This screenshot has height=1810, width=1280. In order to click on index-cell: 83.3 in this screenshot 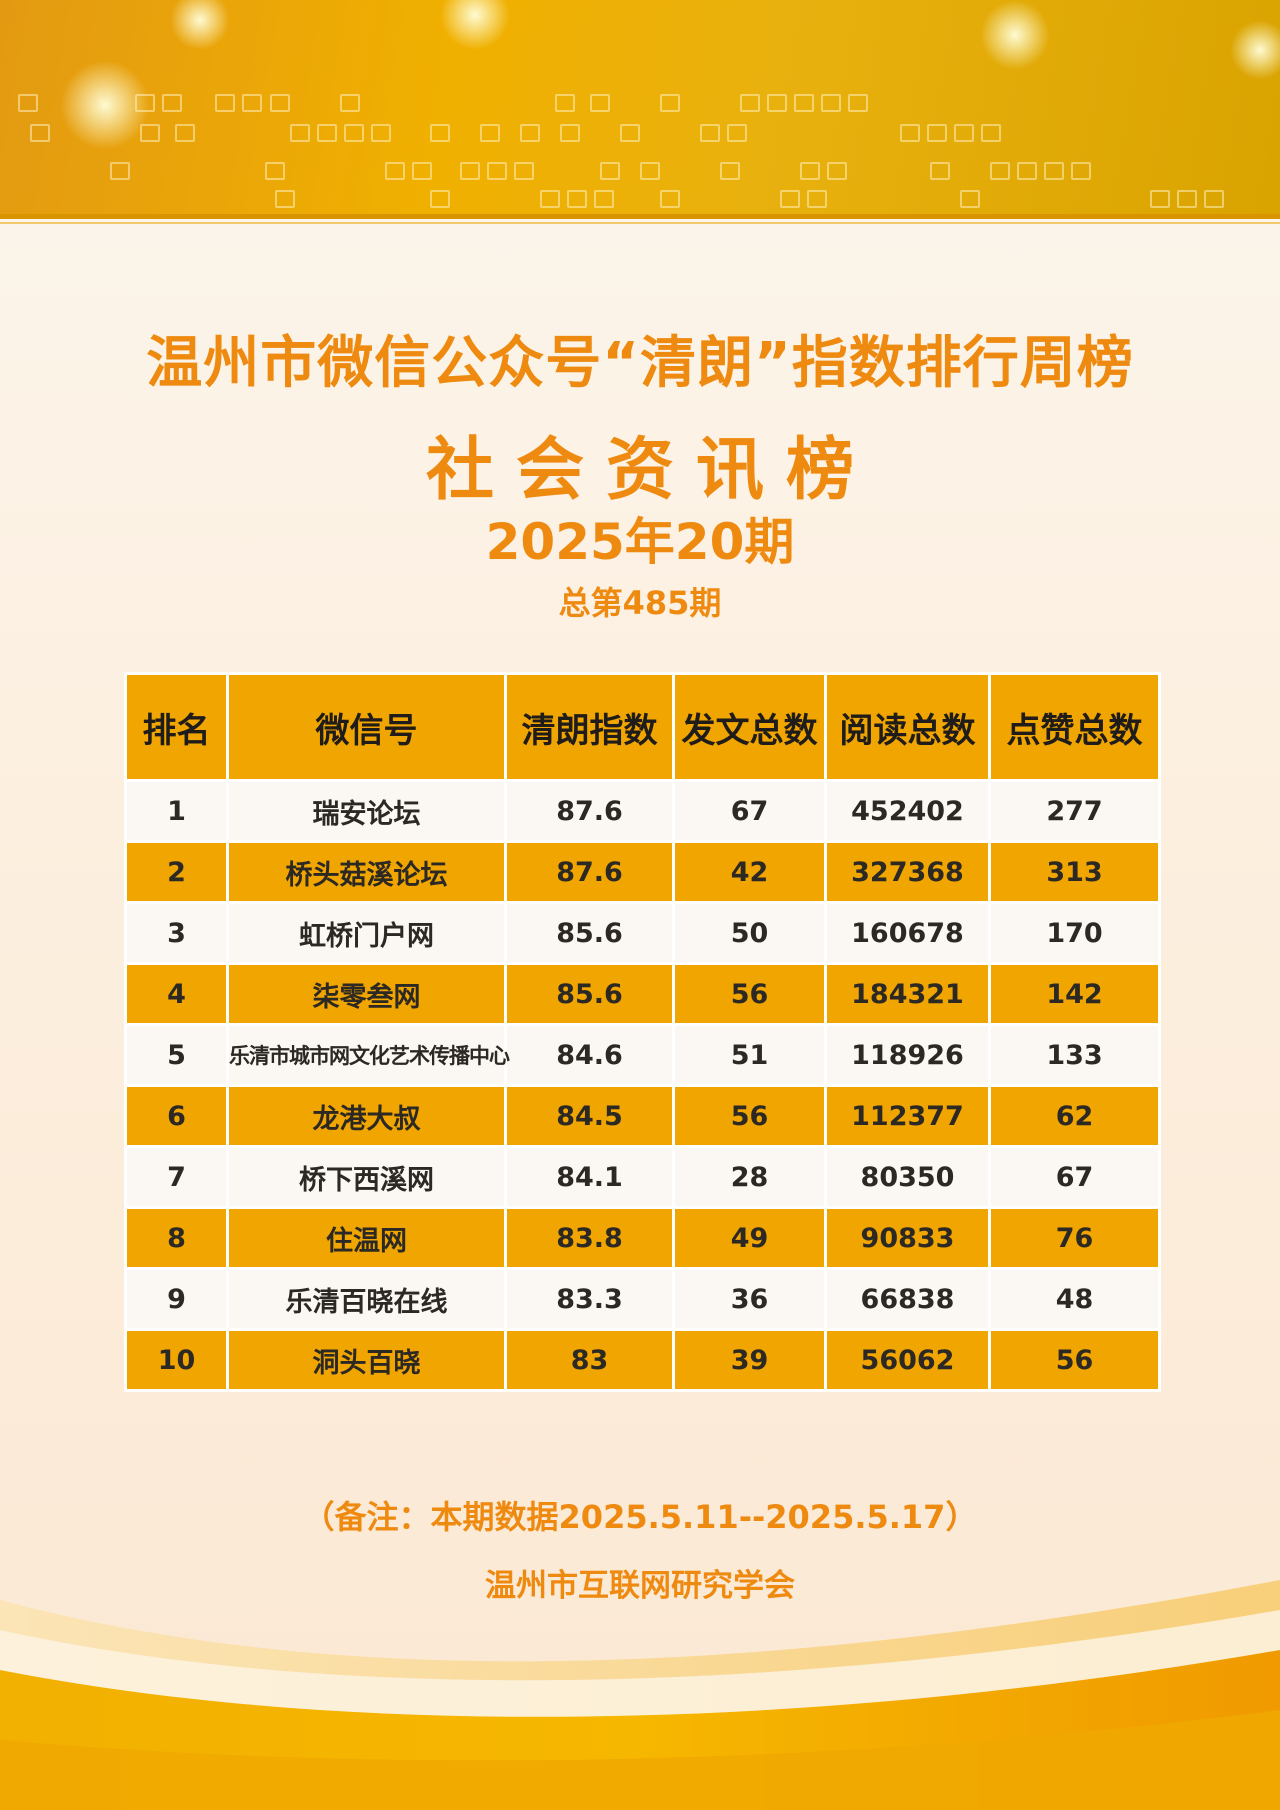, I will do `click(589, 1299)`.